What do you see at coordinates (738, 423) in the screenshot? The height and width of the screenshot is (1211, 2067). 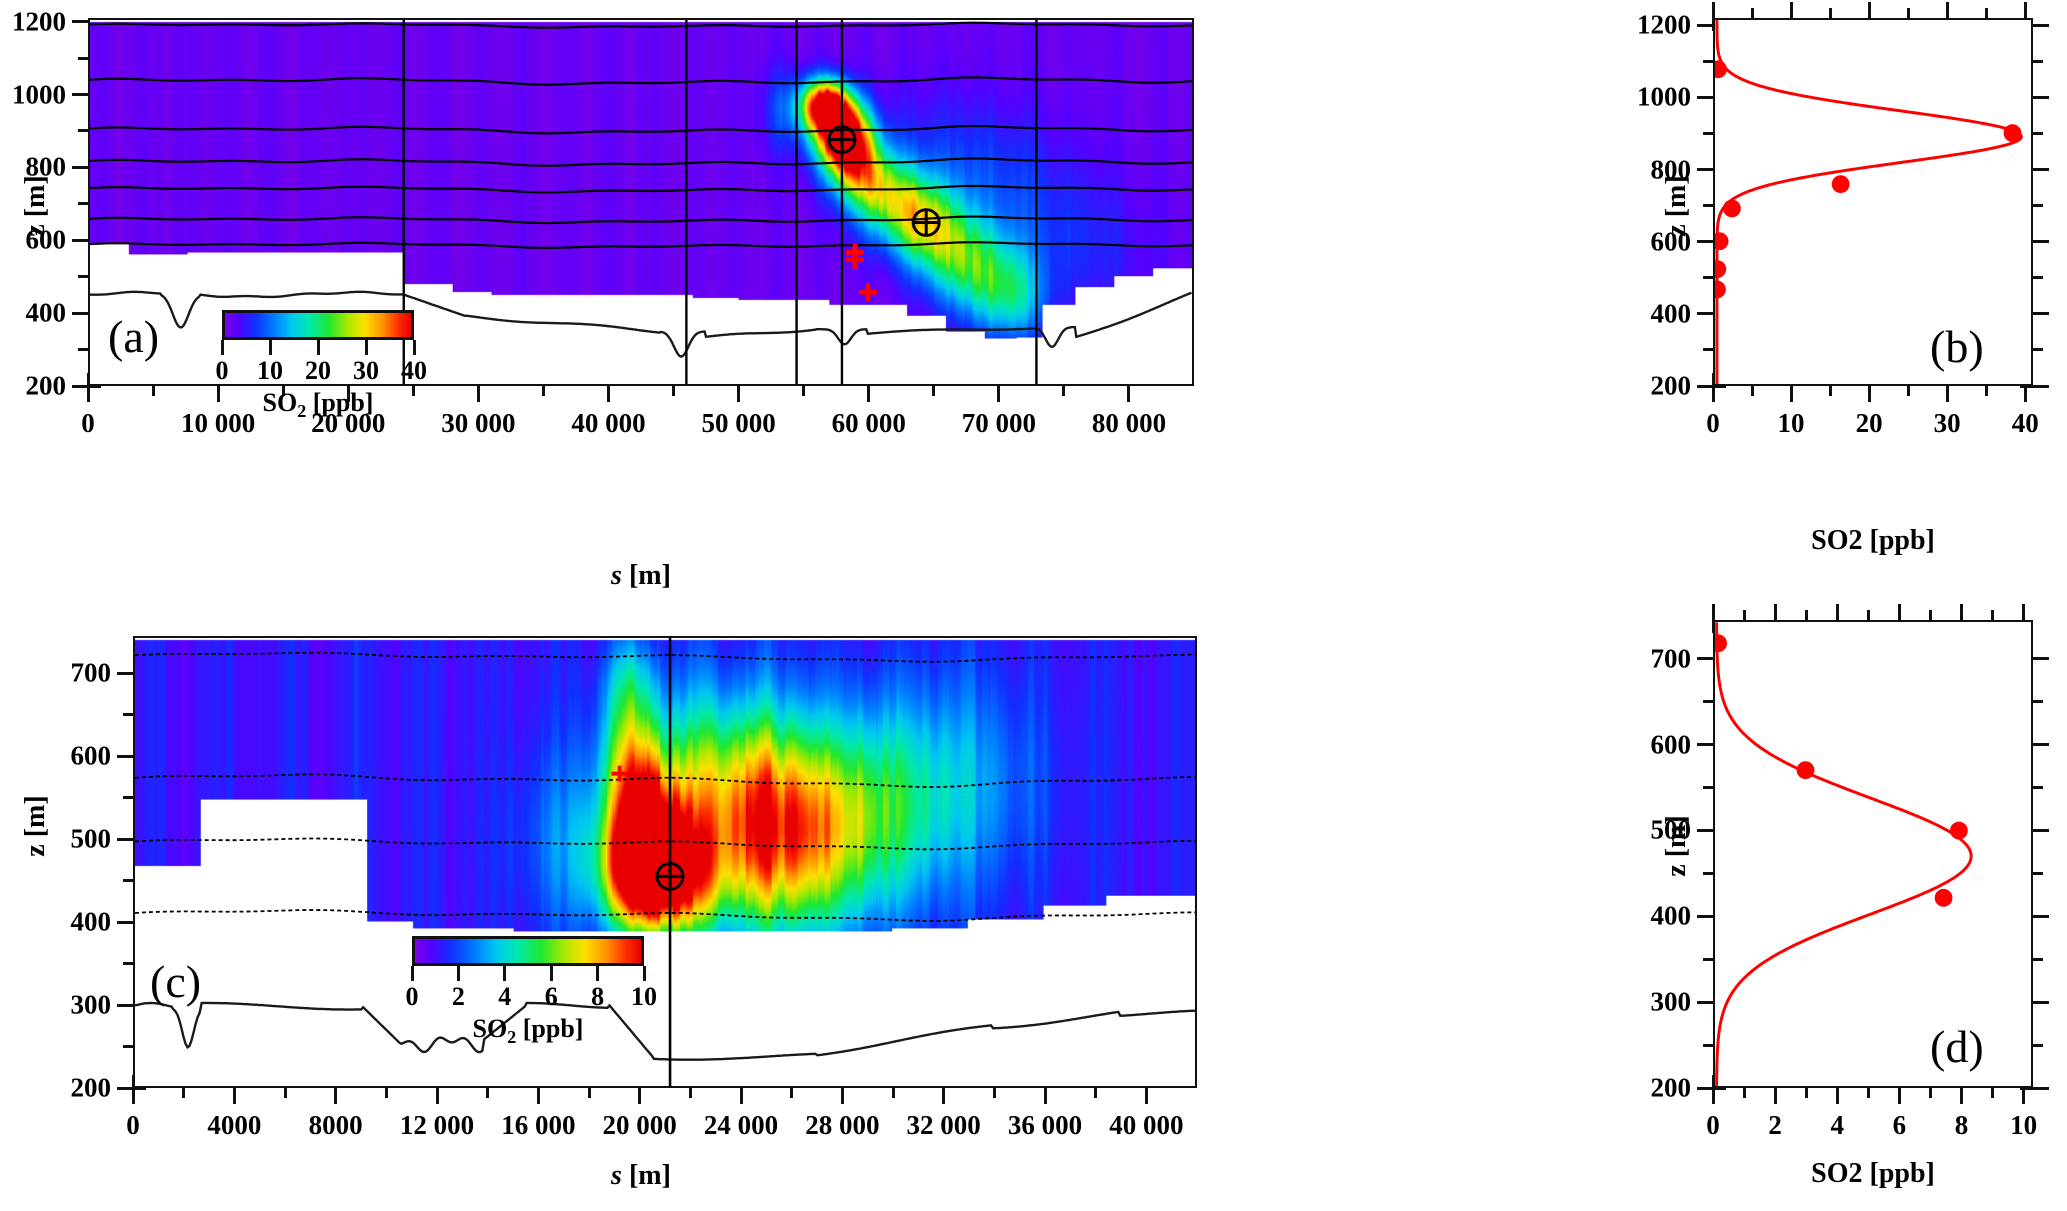 I see `x-tick-label: 50 000` at bounding box center [738, 423].